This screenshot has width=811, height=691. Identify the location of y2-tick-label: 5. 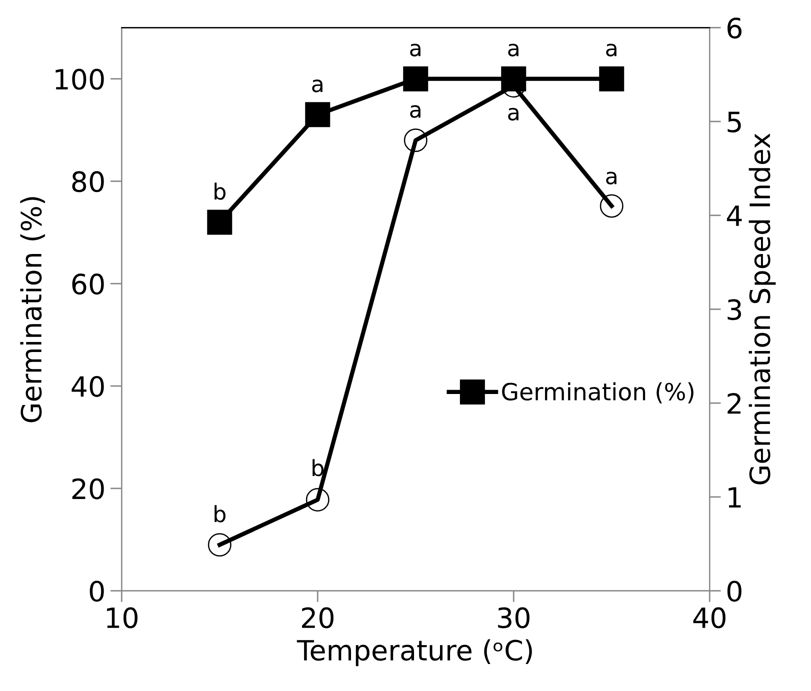
(734, 122).